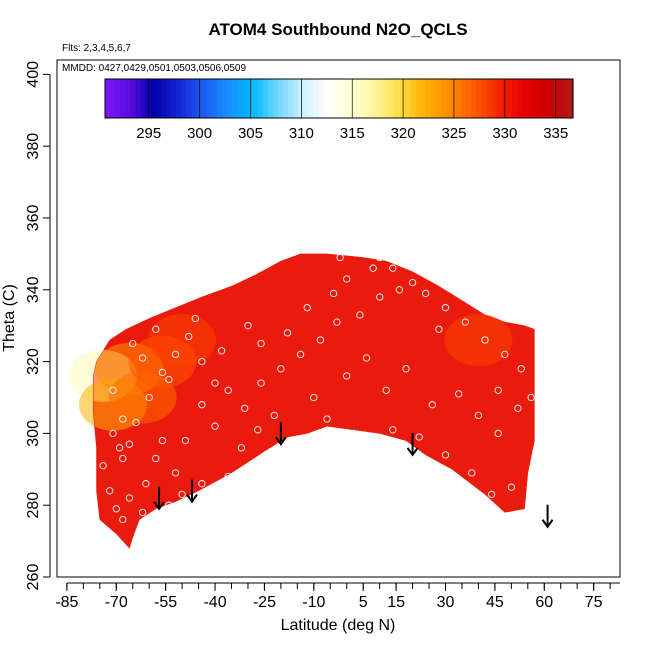 The width and height of the screenshot is (650, 650). What do you see at coordinates (396, 602) in the screenshot?
I see `x-tick-label: 15` at bounding box center [396, 602].